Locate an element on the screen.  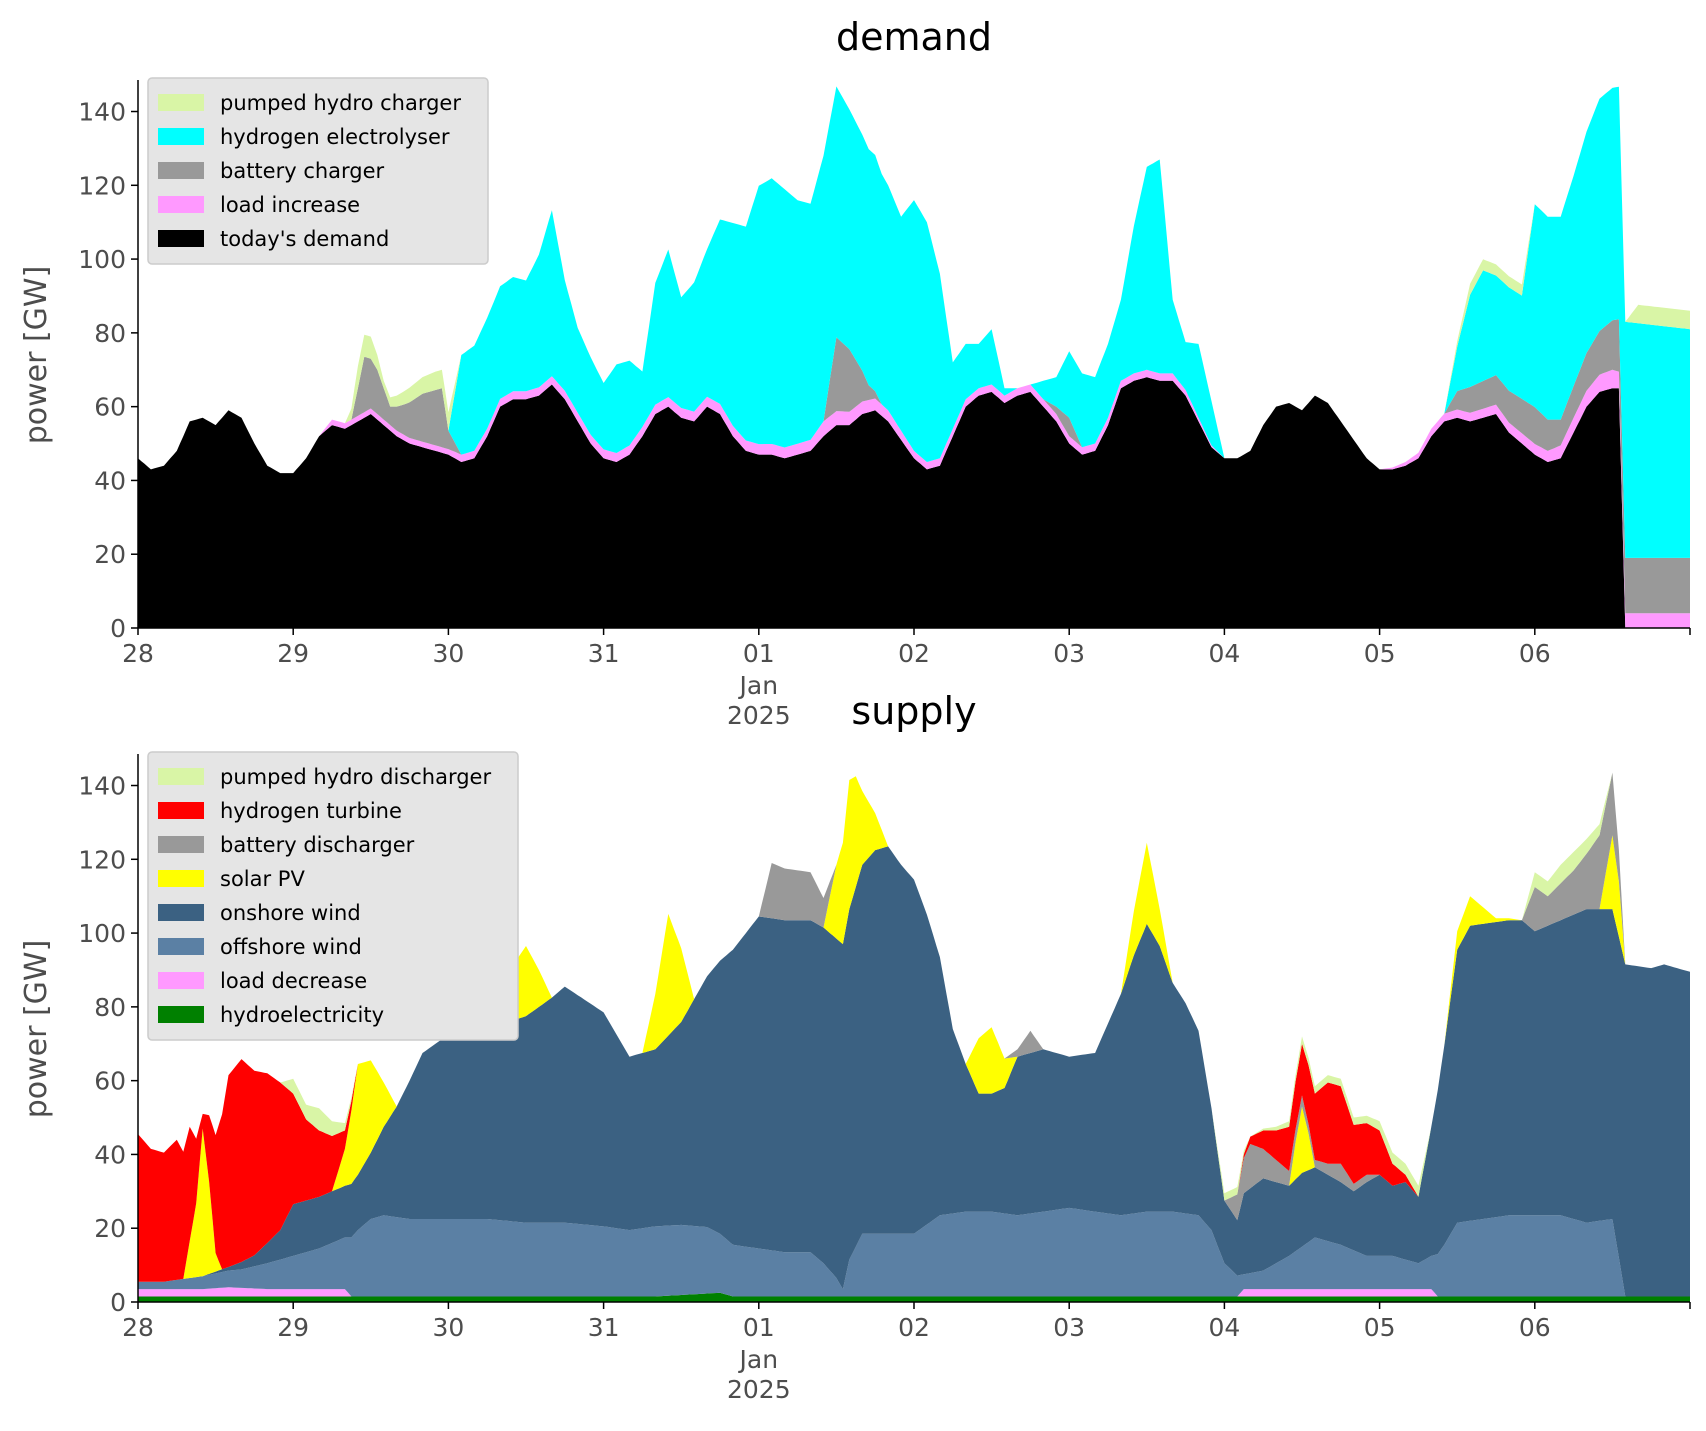
supply-legend-label: hydrogen turbine is located at coordinates (311, 811).